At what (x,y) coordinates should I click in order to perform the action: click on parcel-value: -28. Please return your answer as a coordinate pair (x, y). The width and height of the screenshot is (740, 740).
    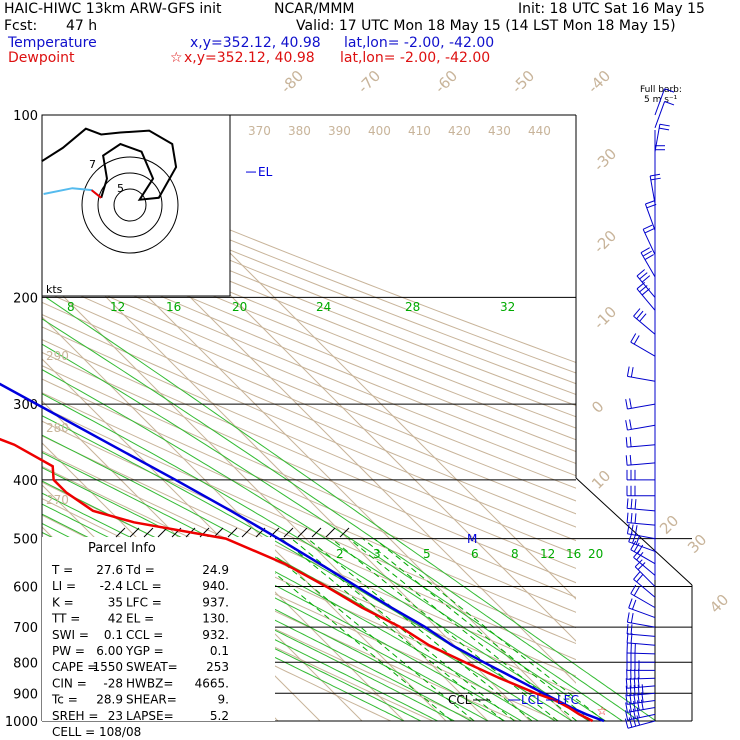
    Looking at the image, I should click on (113, 683).